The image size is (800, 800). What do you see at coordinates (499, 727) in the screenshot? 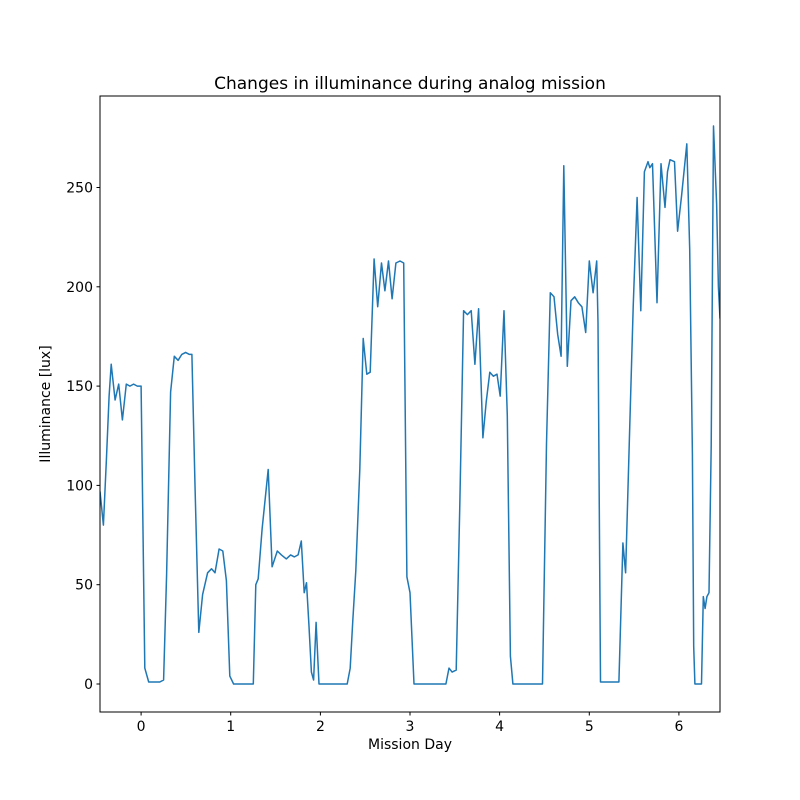
I see `x-tick-label: 4` at bounding box center [499, 727].